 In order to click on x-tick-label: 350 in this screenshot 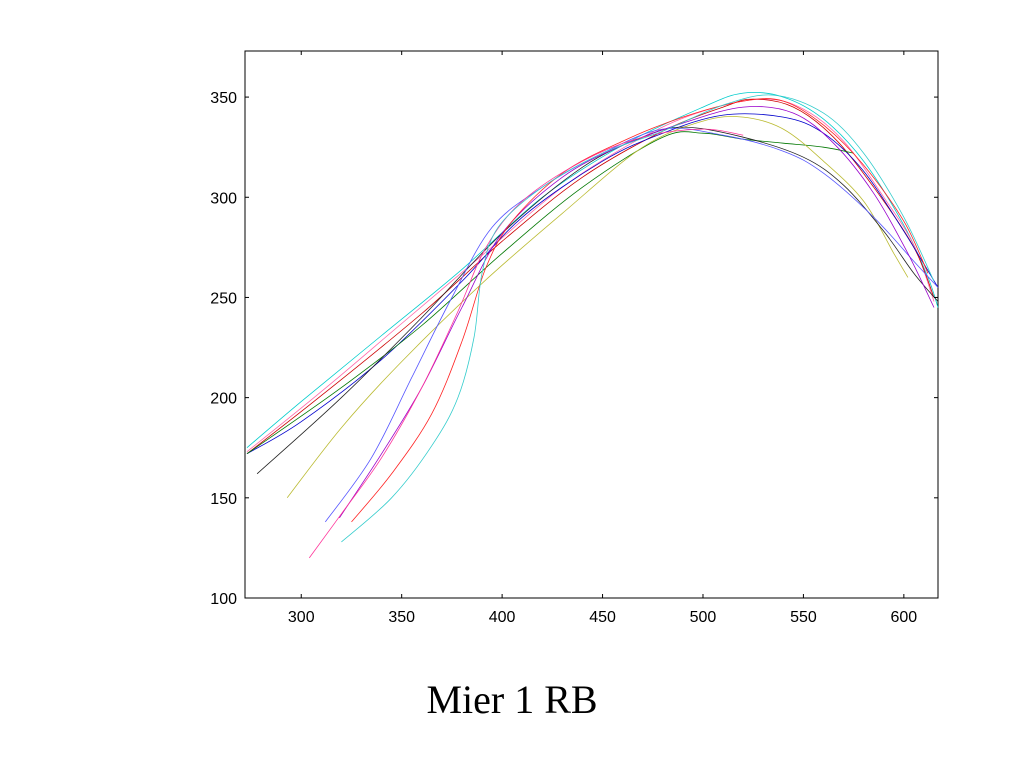, I will do `click(401, 617)`.